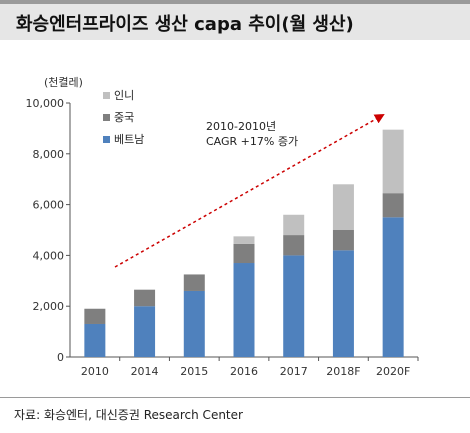 This screenshot has height=433, width=470. I want to click on source-note: 자료: 화승엔터, 대신증권 Research Center, so click(128, 415).